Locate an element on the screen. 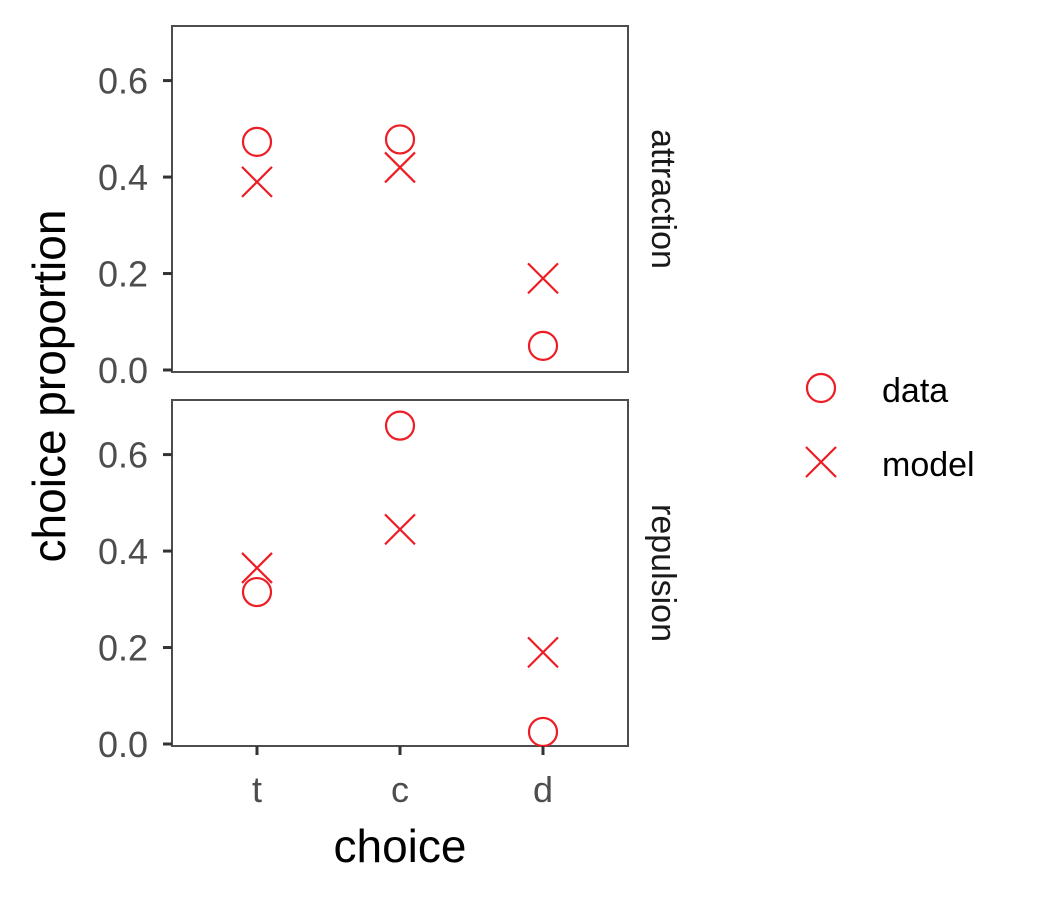 The height and width of the screenshot is (900, 1050). x-tick-label: t is located at coordinates (257, 789).